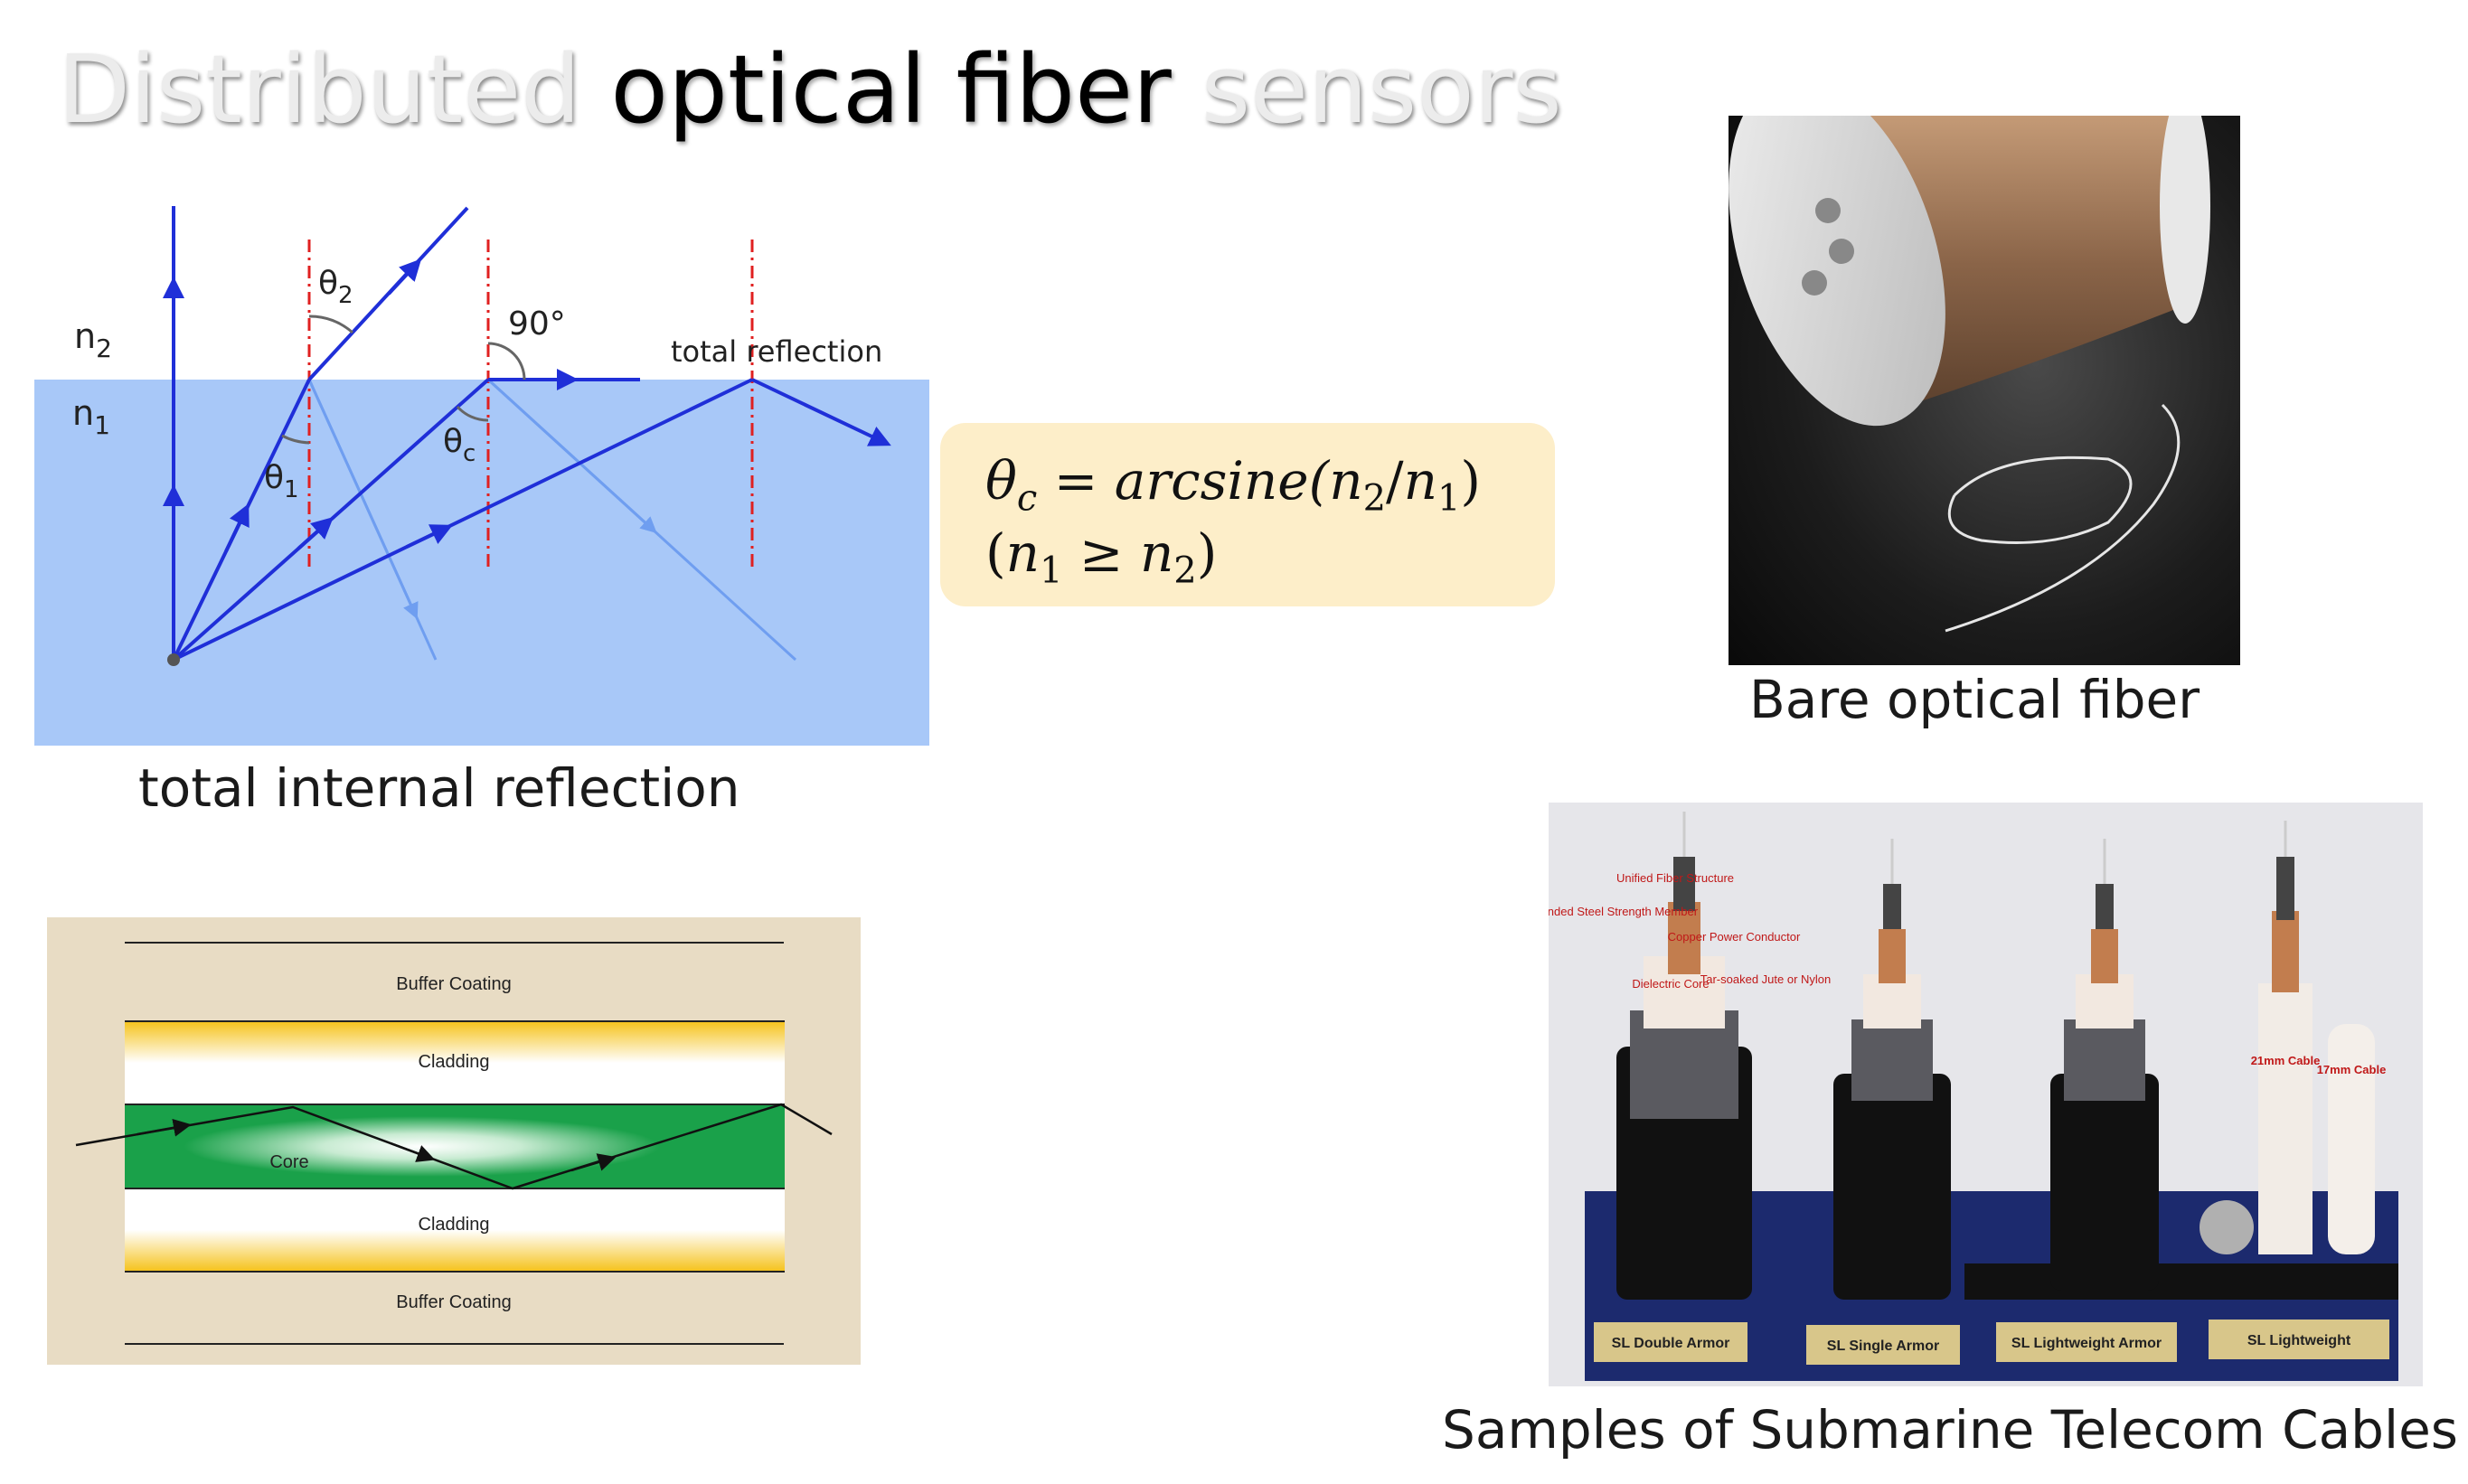 This screenshot has height=1484, width=2468. What do you see at coordinates (1671, 1344) in the screenshot?
I see `plaque-sl-double-armor: SL Double Armor` at bounding box center [1671, 1344].